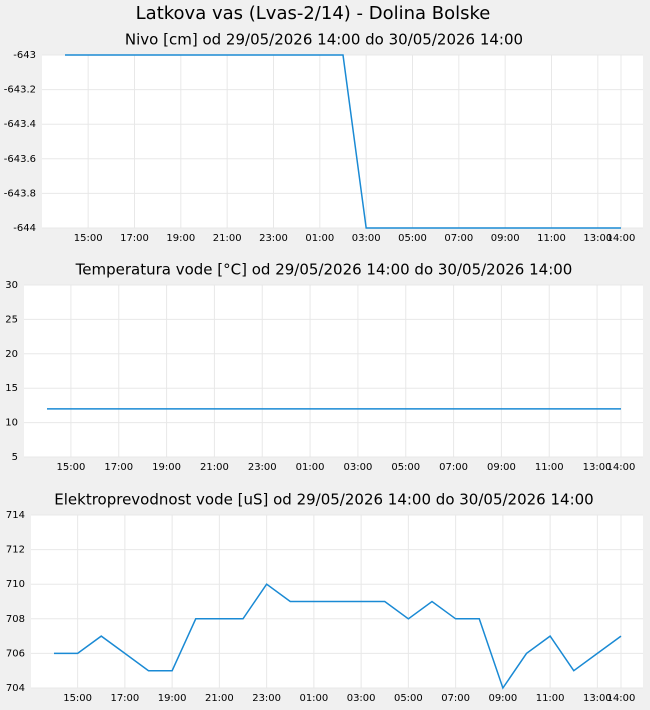  I want to click on y-tick-label: -643.8, so click(20, 193).